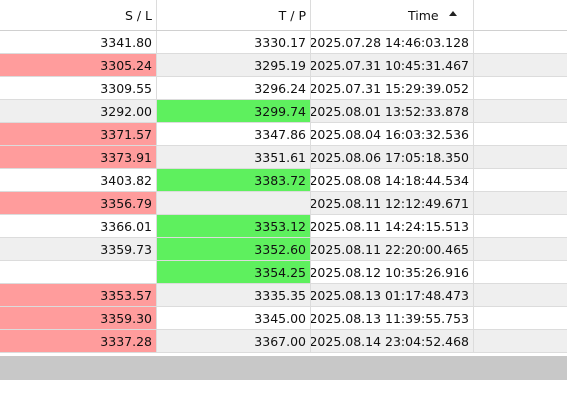 This screenshot has width=567, height=410. Describe the element at coordinates (392, 180) in the screenshot. I see `time-cell: 2025.08.08 14:18:44.534` at that location.